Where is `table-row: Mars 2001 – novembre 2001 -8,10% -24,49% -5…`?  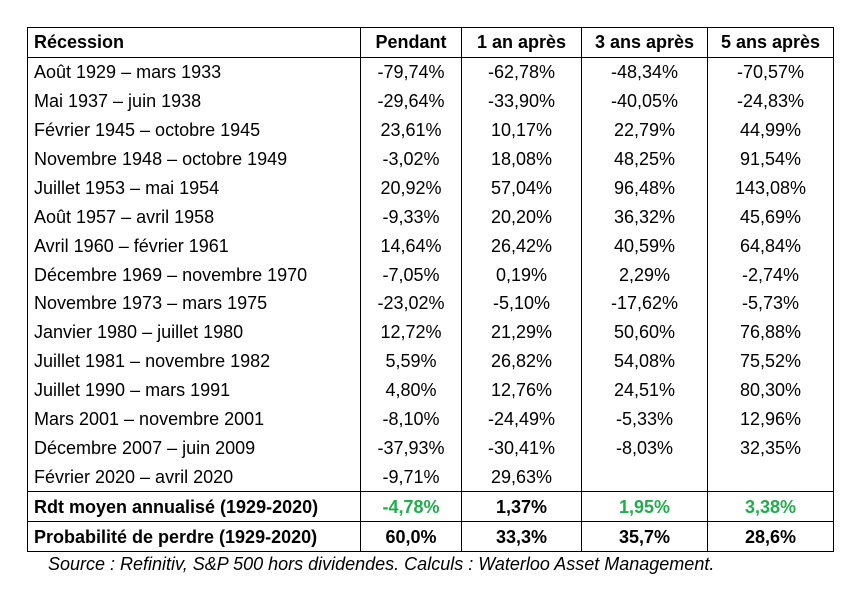 table-row: Mars 2001 – novembre 2001 -8,10% -24,49% -5… is located at coordinates (430, 419).